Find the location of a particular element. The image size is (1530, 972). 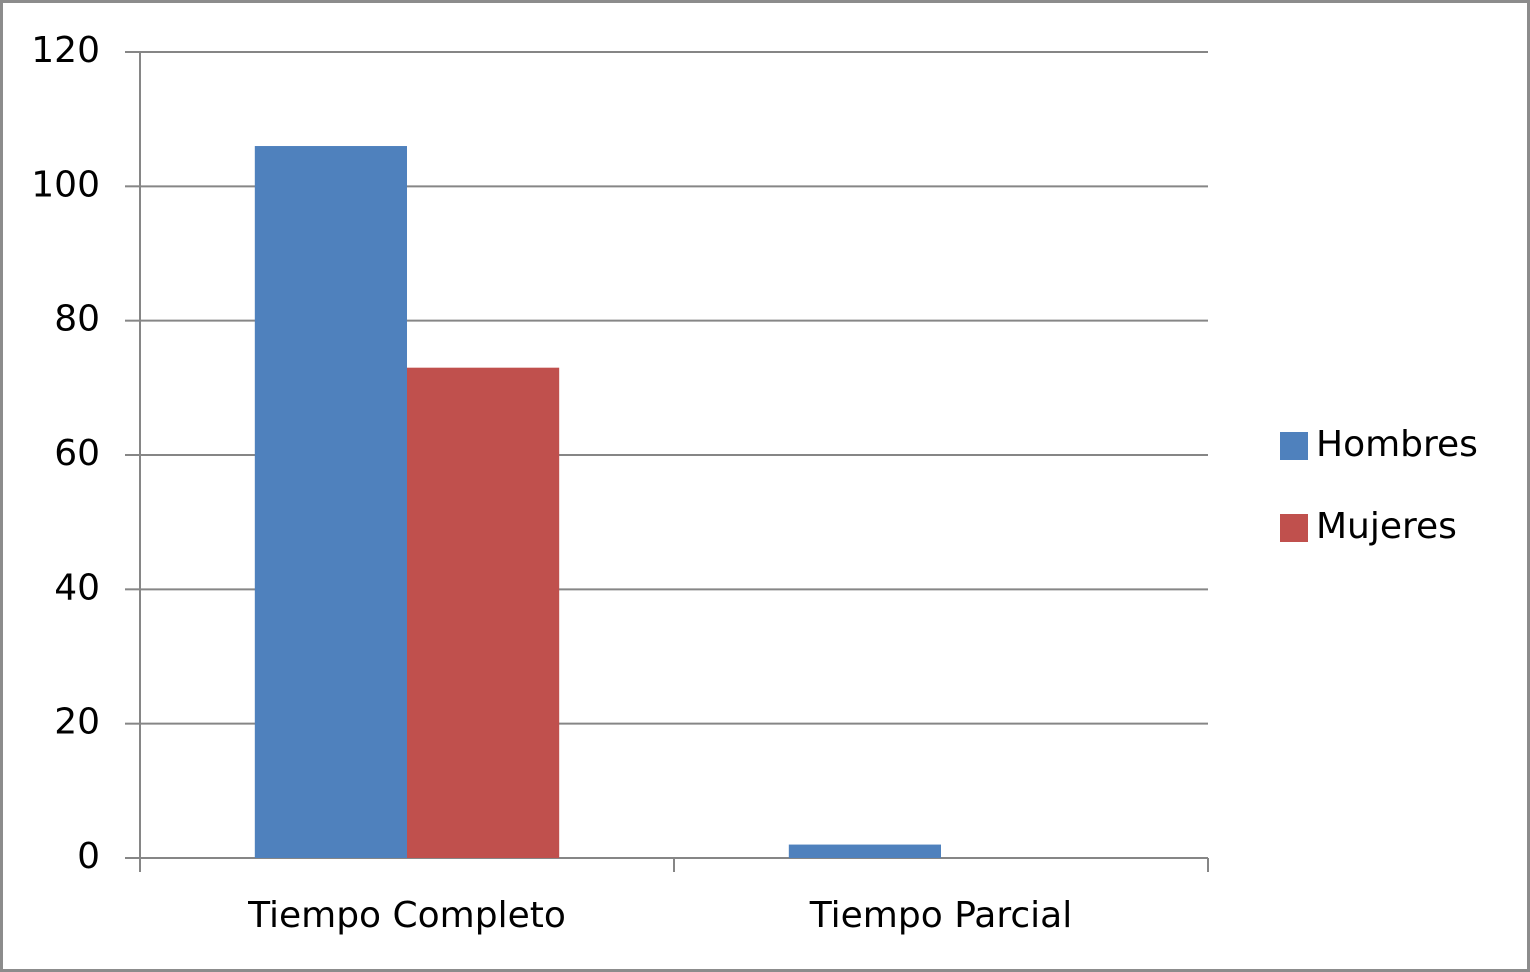

y-tick-label: 100 is located at coordinates (65, 184).